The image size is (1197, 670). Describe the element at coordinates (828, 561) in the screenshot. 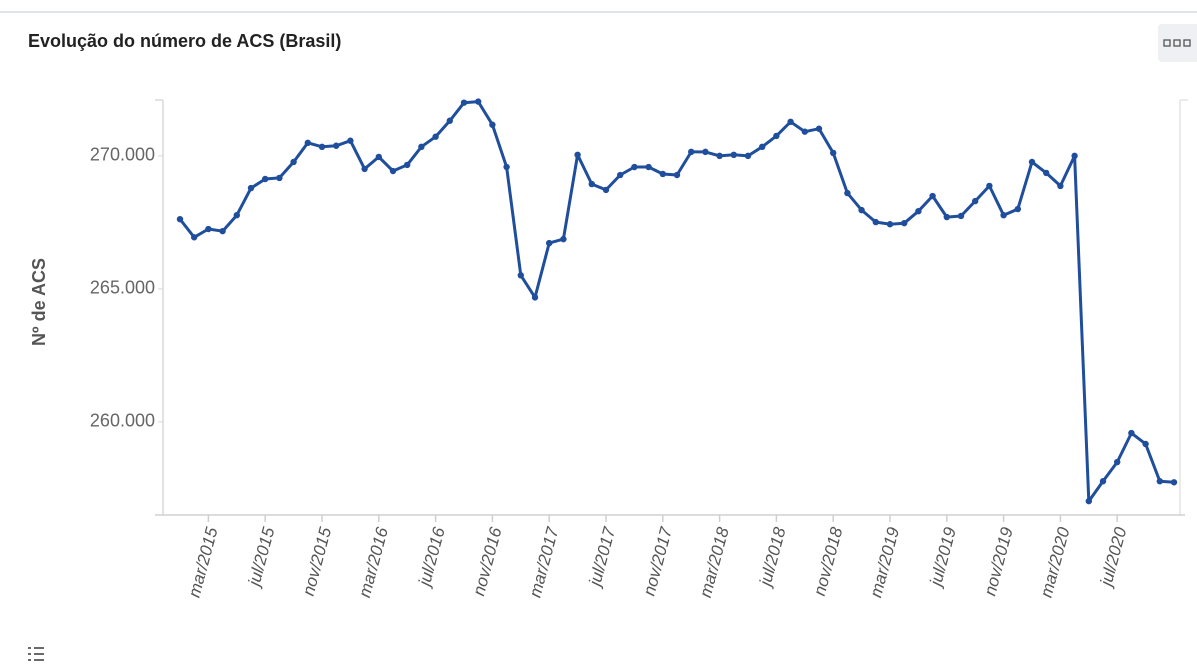

I see `x-tick-label: nov/2018` at that location.